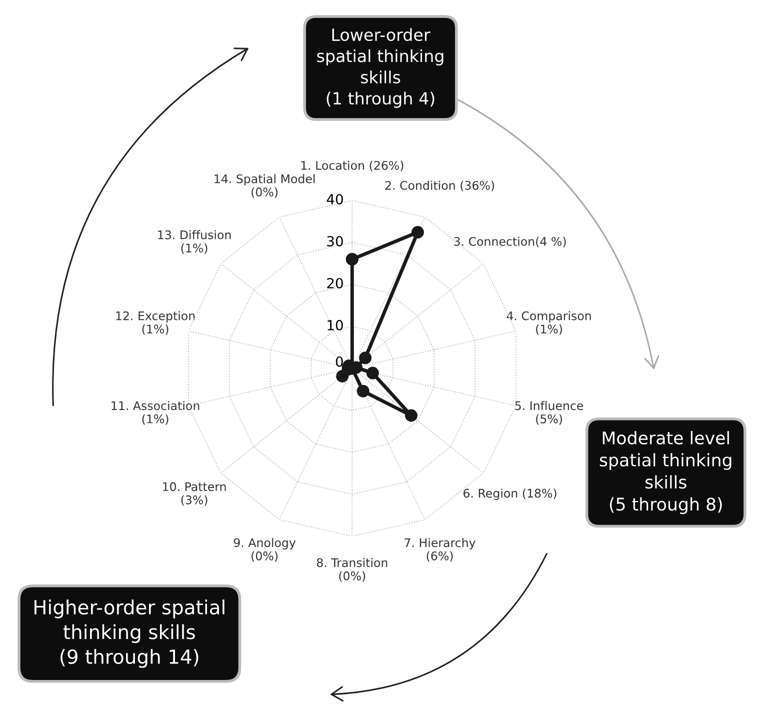  What do you see at coordinates (155, 323) in the screenshot?
I see `spoke-label: 12. Exception (1%)` at bounding box center [155, 323].